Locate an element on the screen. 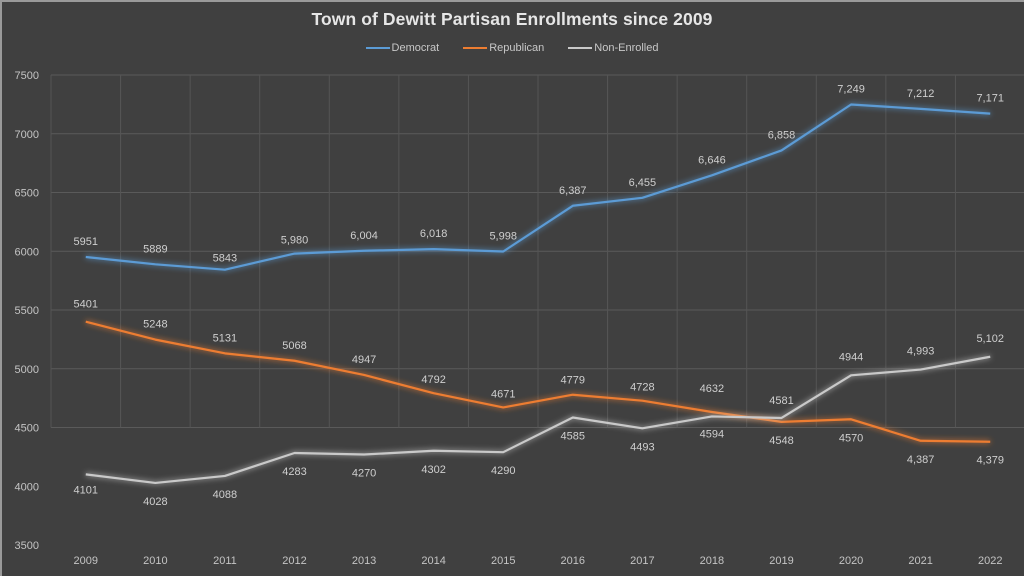  data-label: 6,646 is located at coordinates (712, 160).